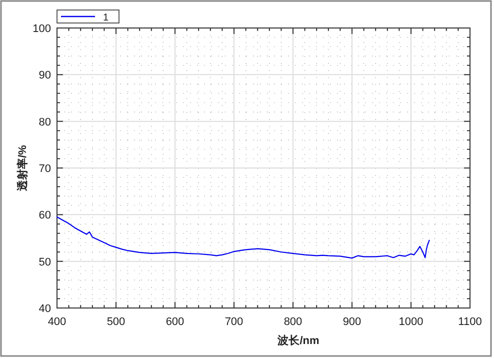 The image size is (494, 359). Describe the element at coordinates (470, 322) in the screenshot. I see `x-tick-label: 1100` at that location.